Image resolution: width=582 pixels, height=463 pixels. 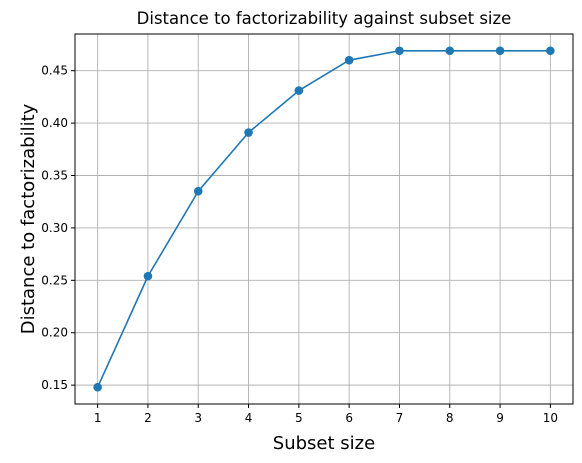 I want to click on y-tick-label: 0.20, so click(x=54, y=333).